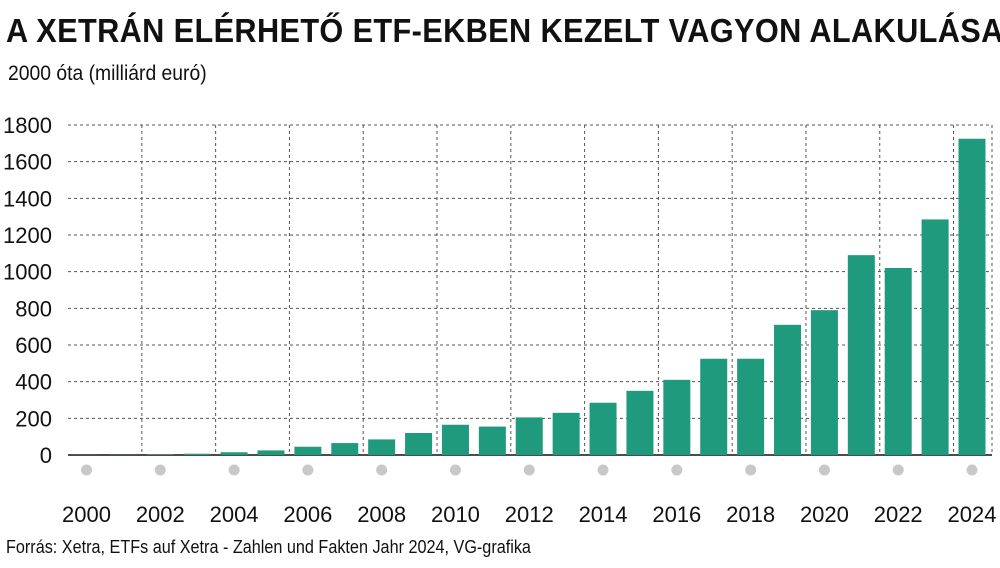 Image resolution: width=1000 pixels, height=568 pixels. Describe the element at coordinates (27, 272) in the screenshot. I see `y-tick-label: 1000` at that location.